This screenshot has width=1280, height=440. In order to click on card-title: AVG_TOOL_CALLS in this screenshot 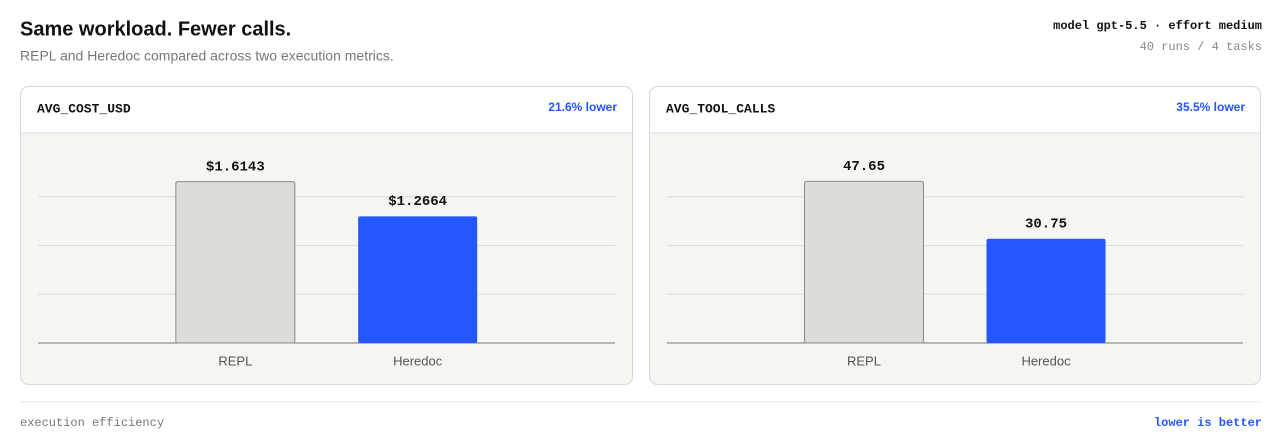, I will do `click(720, 108)`.